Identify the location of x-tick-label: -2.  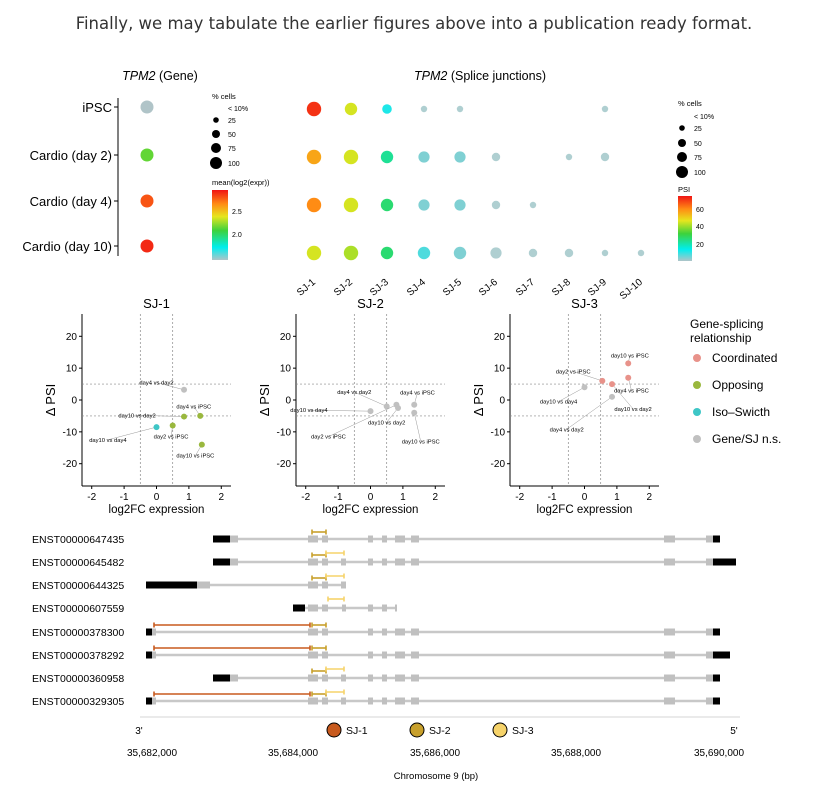
(91, 497).